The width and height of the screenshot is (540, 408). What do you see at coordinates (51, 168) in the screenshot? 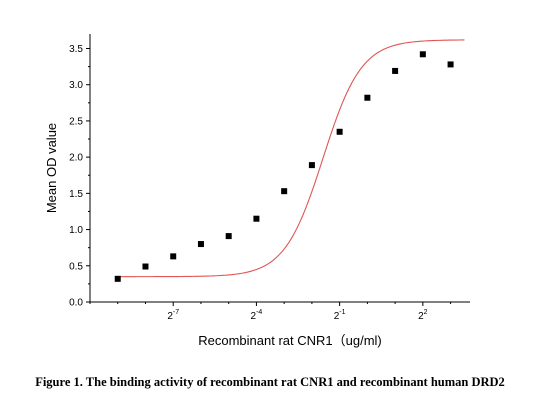
I see `y-axis-label: Mean OD value` at bounding box center [51, 168].